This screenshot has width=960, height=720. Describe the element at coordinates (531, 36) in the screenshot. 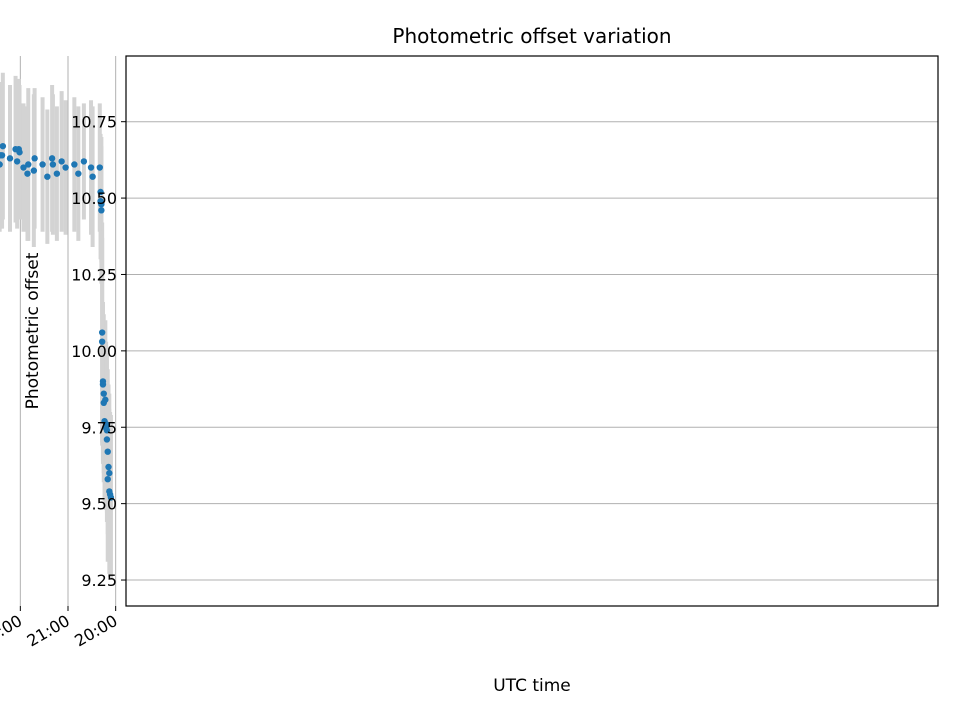

I see `chart-title: Photometric offset variation` at that location.